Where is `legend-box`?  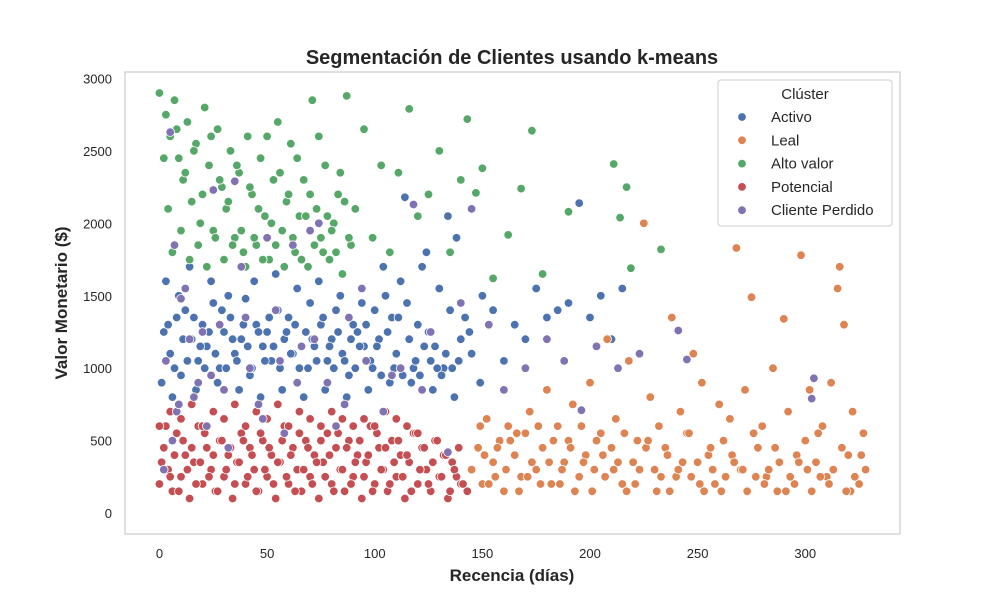 legend-box is located at coordinates (805, 153).